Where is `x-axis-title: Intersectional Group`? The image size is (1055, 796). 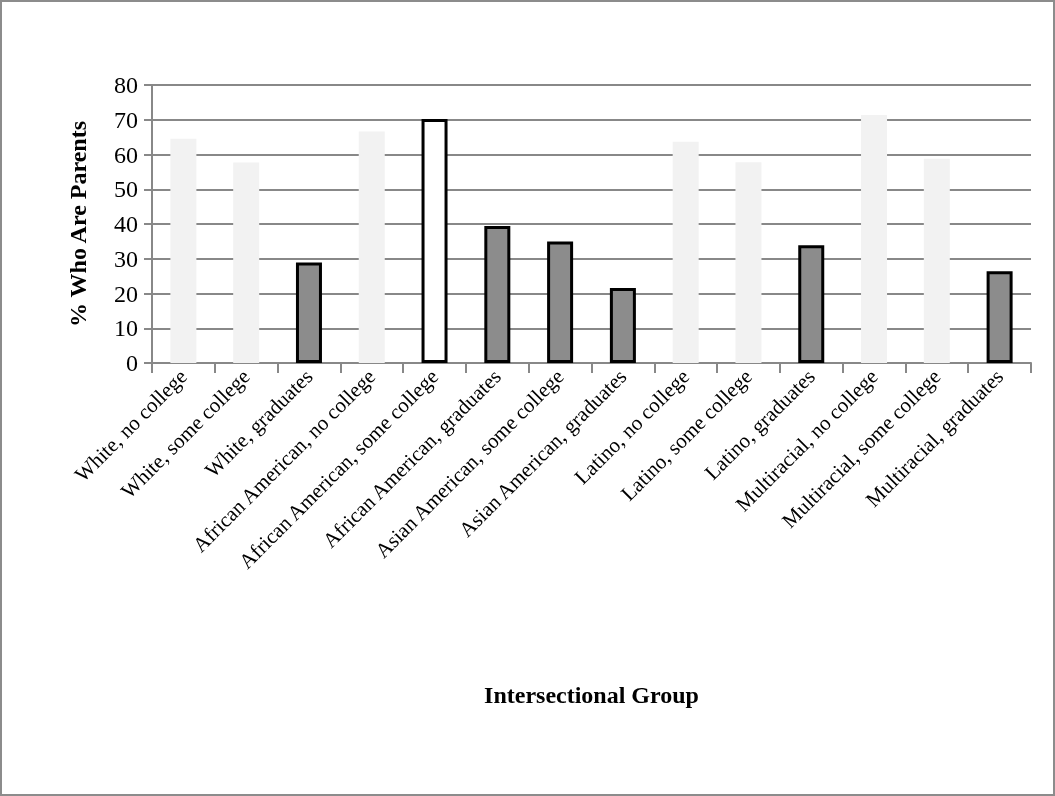 x-axis-title: Intersectional Group is located at coordinates (591, 695).